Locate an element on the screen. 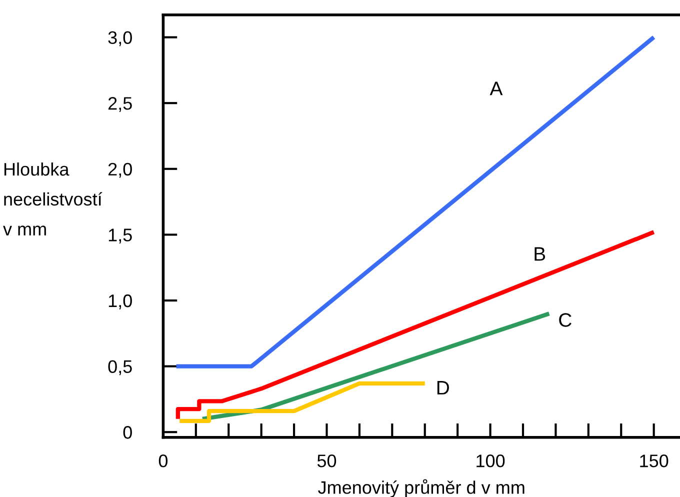 The image size is (680, 497). text: A is located at coordinates (496, 89).